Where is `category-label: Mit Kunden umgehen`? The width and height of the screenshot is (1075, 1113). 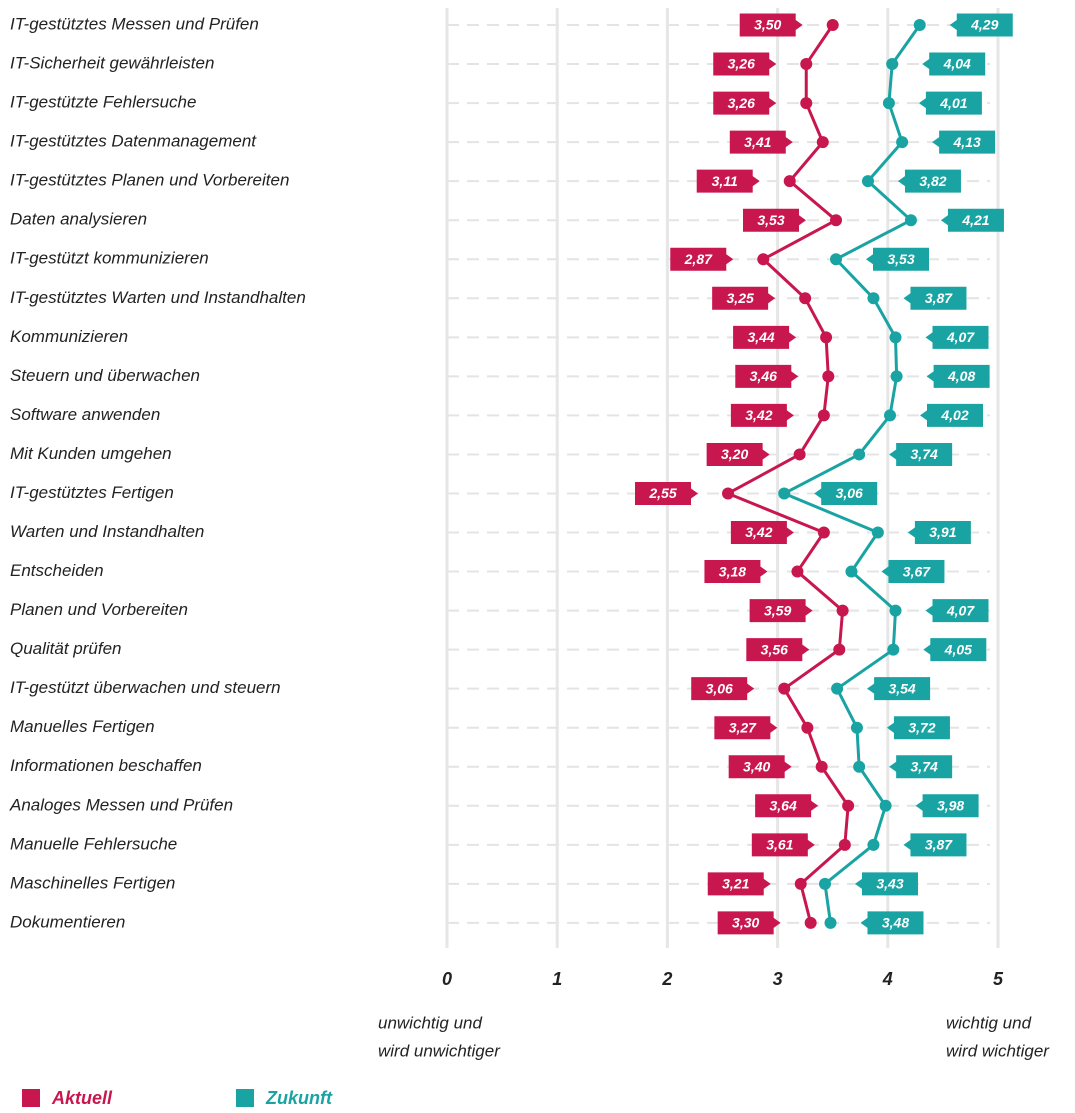
category-label: Mit Kunden umgehen is located at coordinates (91, 453).